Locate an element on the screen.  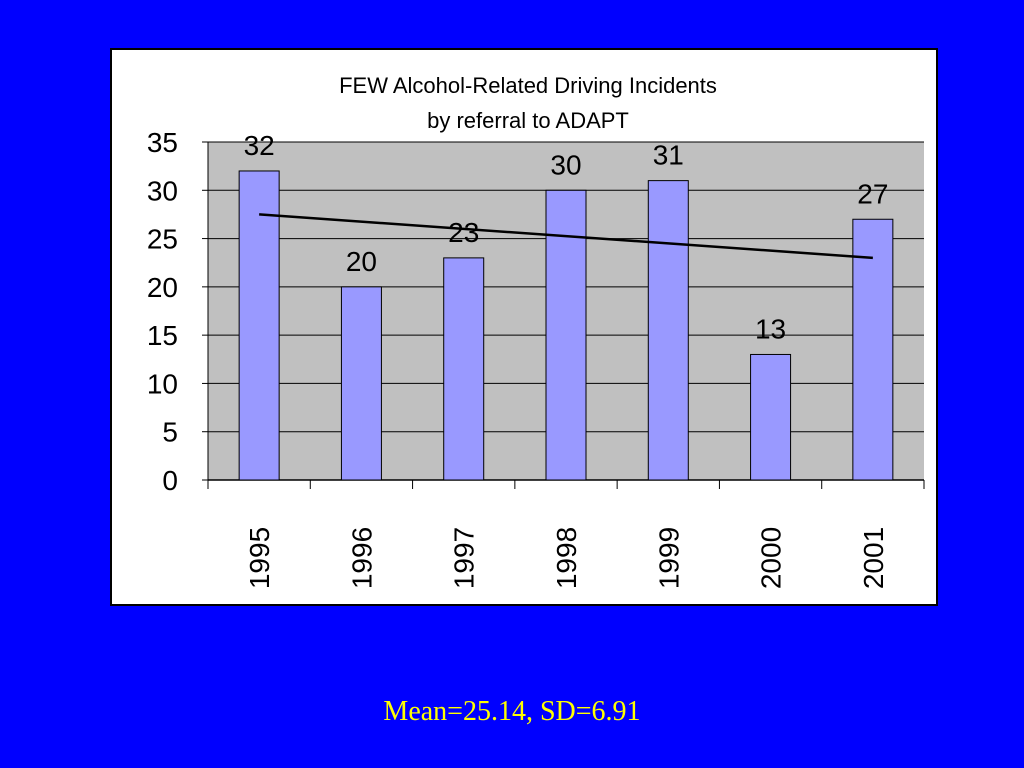
data-label: 23 is located at coordinates (463, 232).